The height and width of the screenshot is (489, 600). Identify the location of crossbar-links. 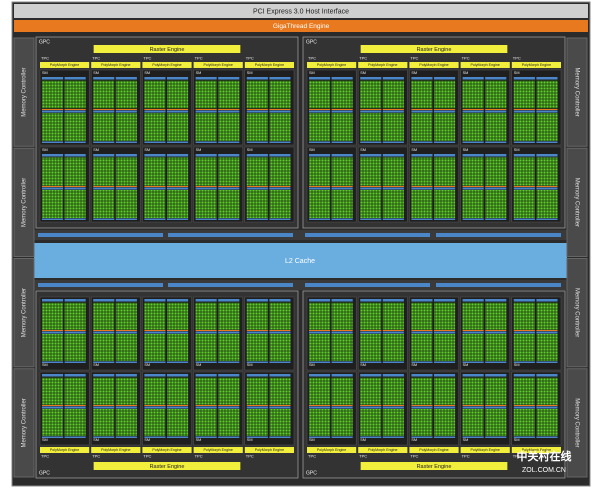
(299, 260).